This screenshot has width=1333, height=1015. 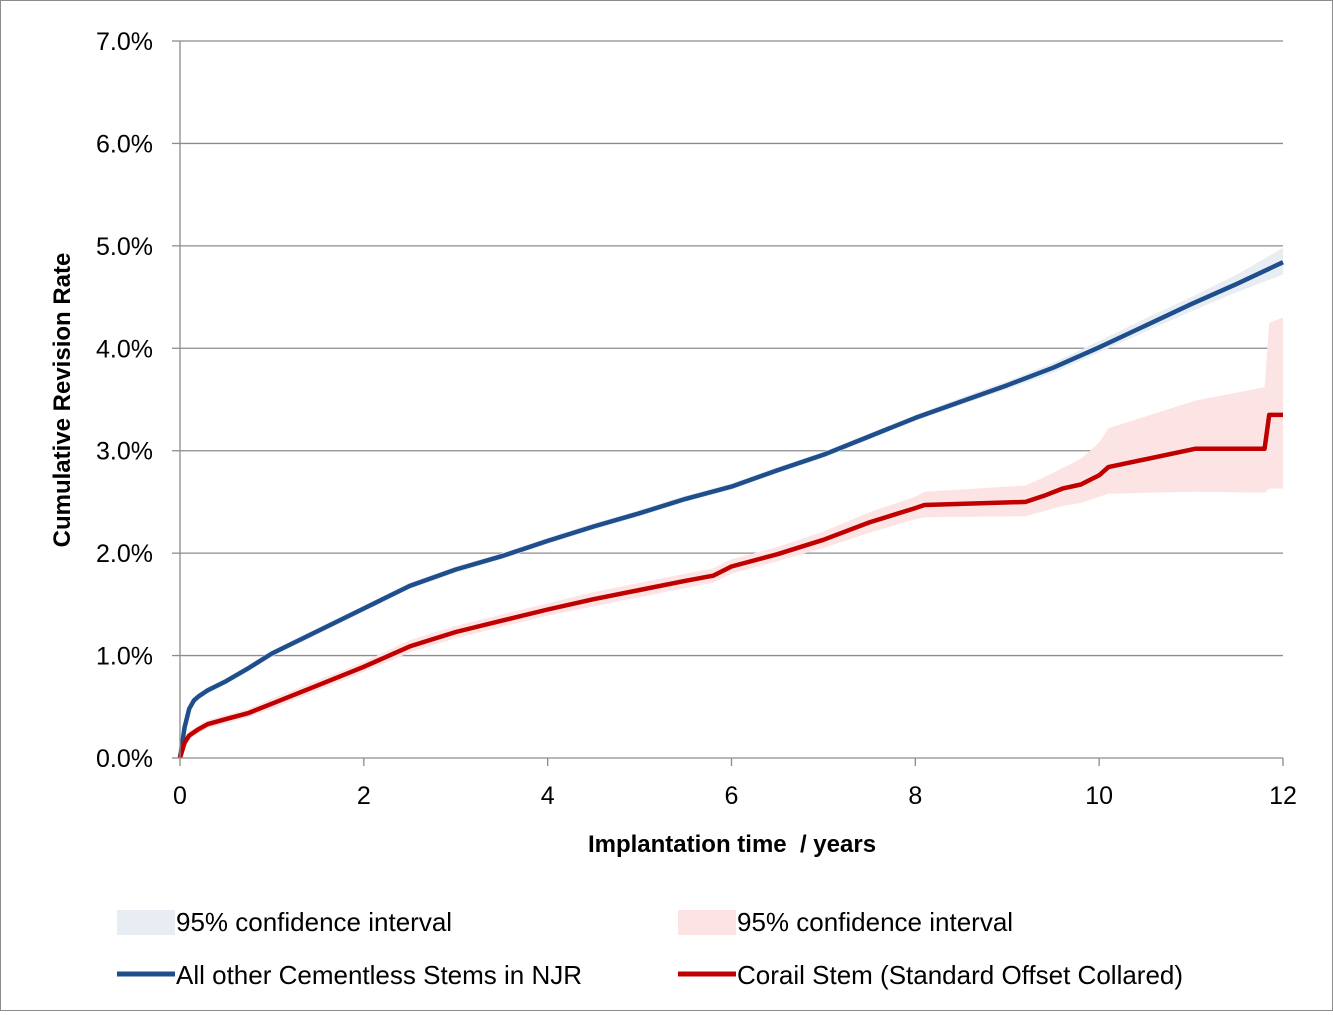 I want to click on x-tick-label: 8, so click(x=915, y=796).